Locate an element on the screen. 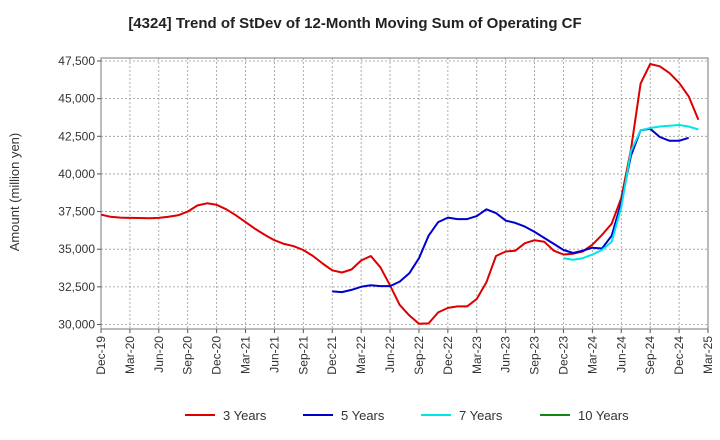 This screenshot has width=720, height=440. x-tick-label: Jun-21 is located at coordinates (274, 354).